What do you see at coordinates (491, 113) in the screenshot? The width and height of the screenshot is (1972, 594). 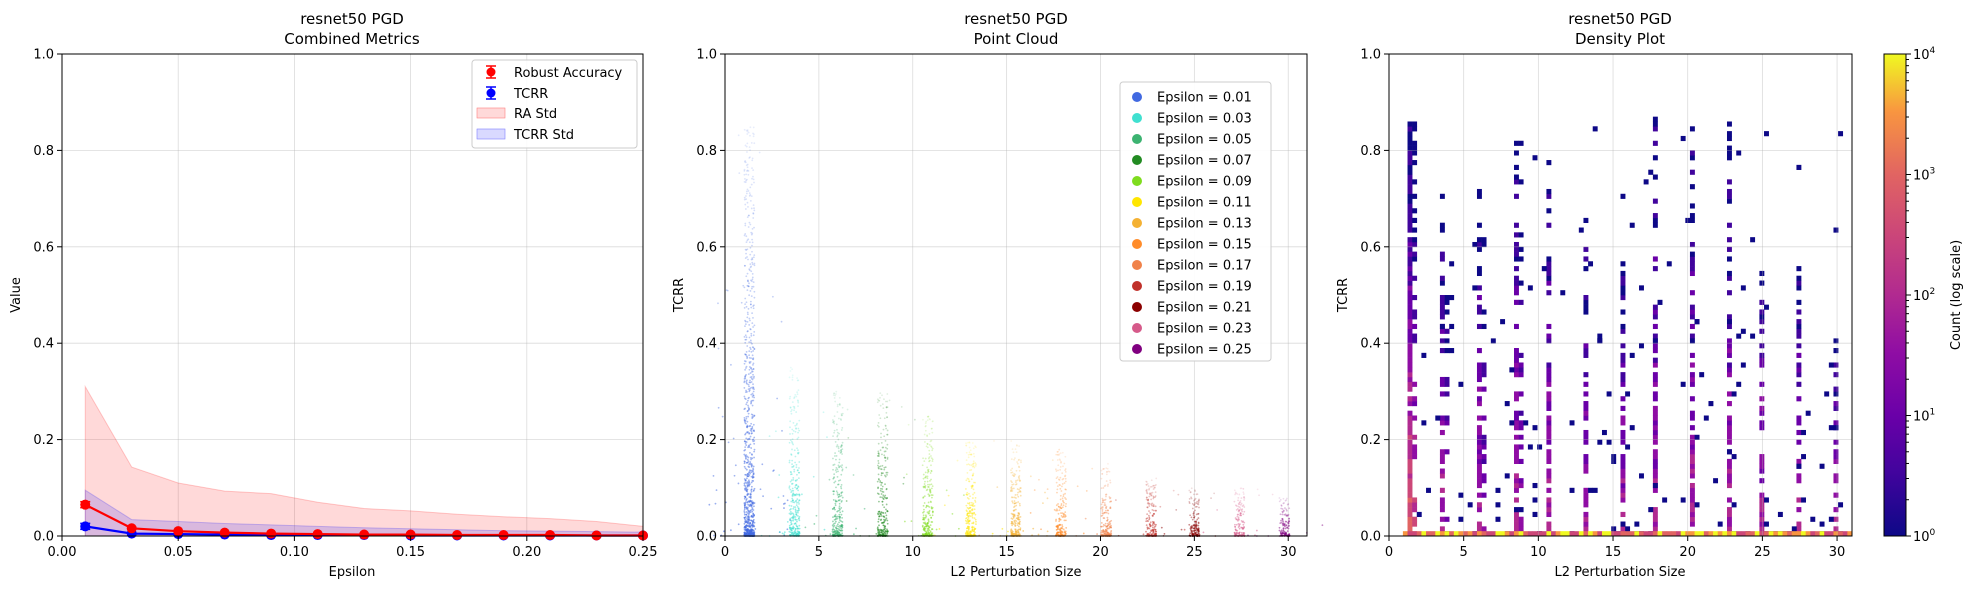 I see `legend-ra-std-swatch` at bounding box center [491, 113].